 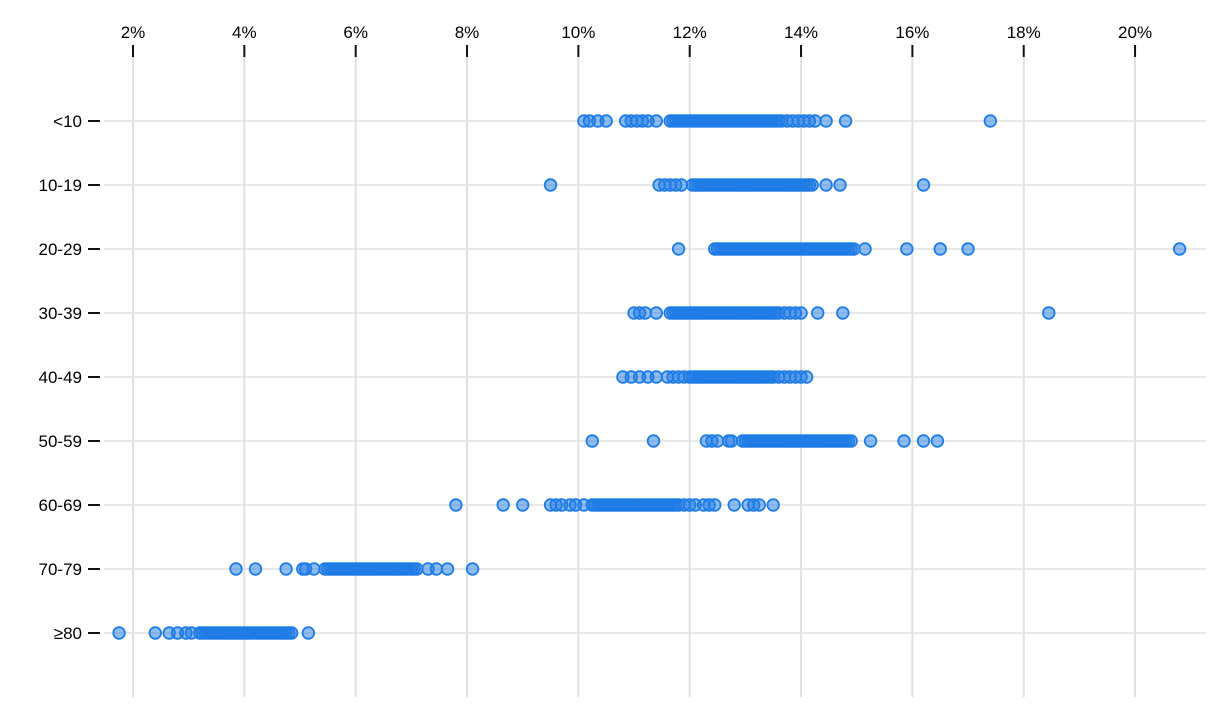 I want to click on y-tick-label: 10-19, so click(x=60, y=185).